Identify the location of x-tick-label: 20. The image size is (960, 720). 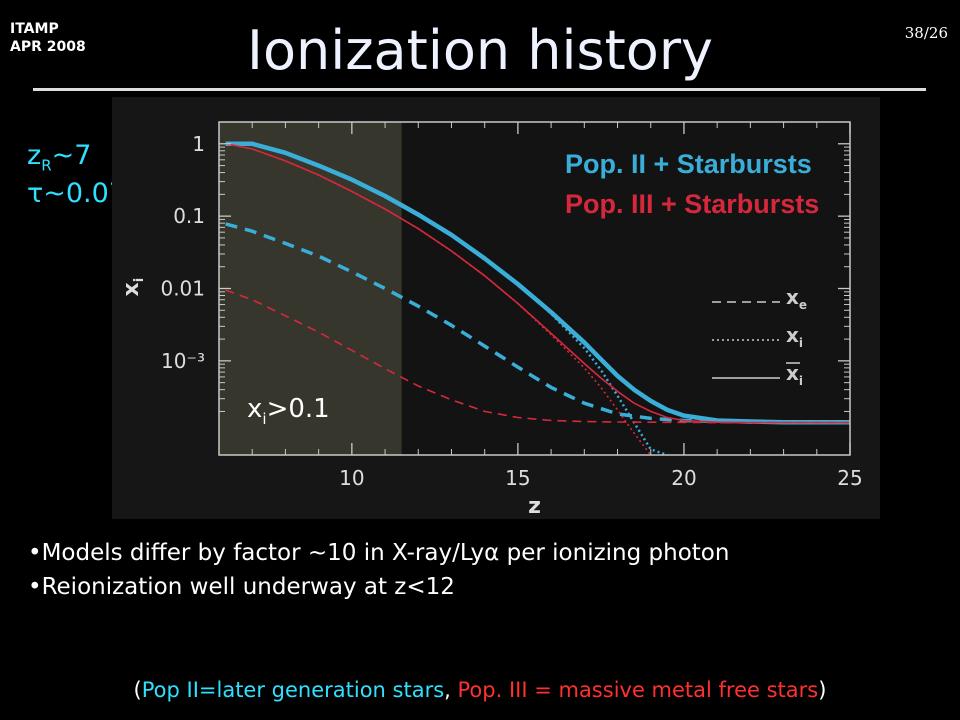
(683, 478).